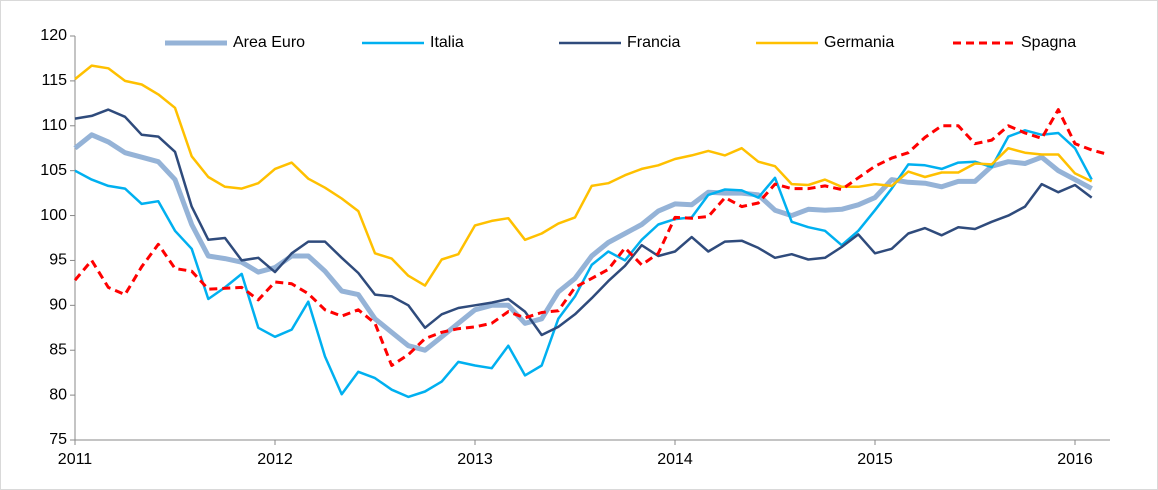 Image resolution: width=1158 pixels, height=490 pixels. Describe the element at coordinates (75, 459) in the screenshot. I see `x-tick-label: 2011` at that location.